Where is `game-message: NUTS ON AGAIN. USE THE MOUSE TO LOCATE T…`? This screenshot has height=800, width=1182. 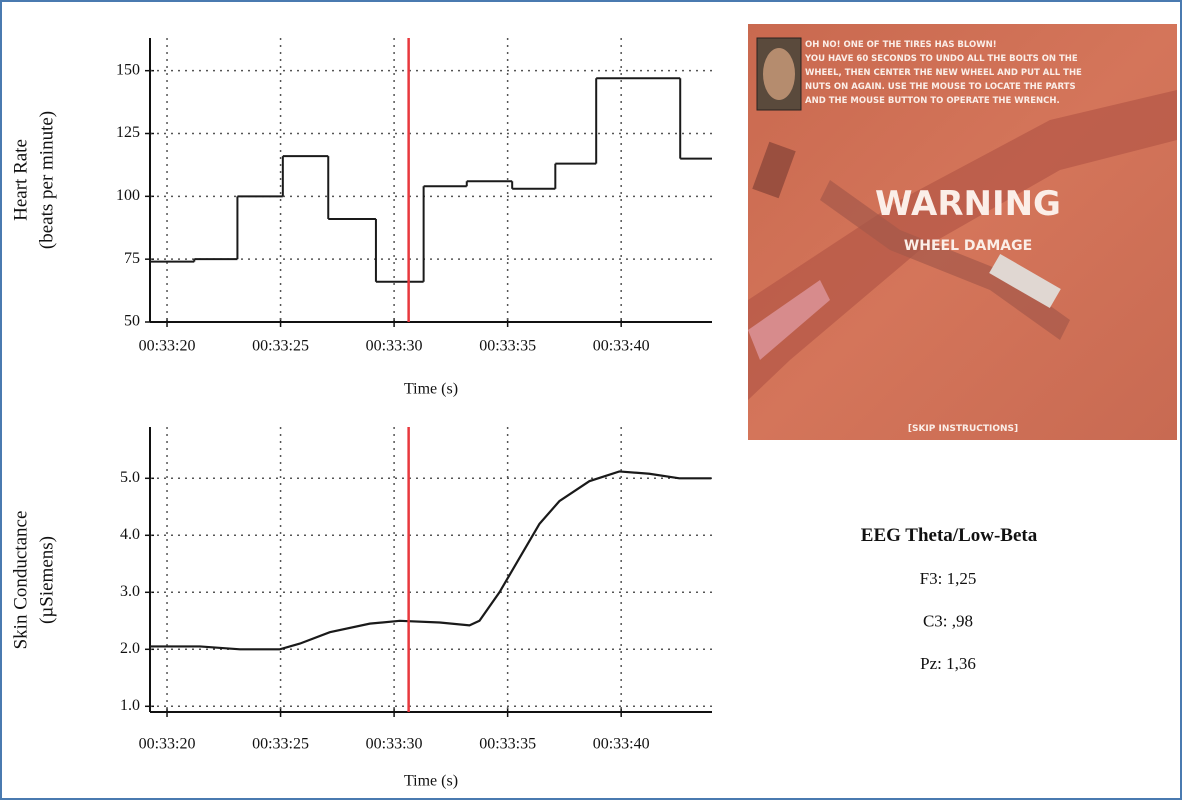
game-message: NUTS ON AGAIN. USE THE MOUSE TO LOCATE T… is located at coordinates (940, 87).